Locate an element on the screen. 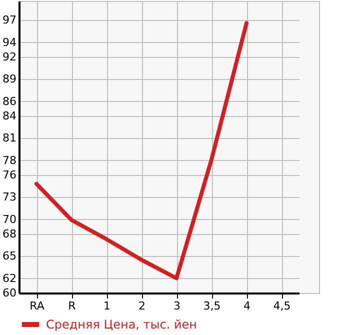 The width and height of the screenshot is (345, 335). x-tick-label: 2 is located at coordinates (142, 306).